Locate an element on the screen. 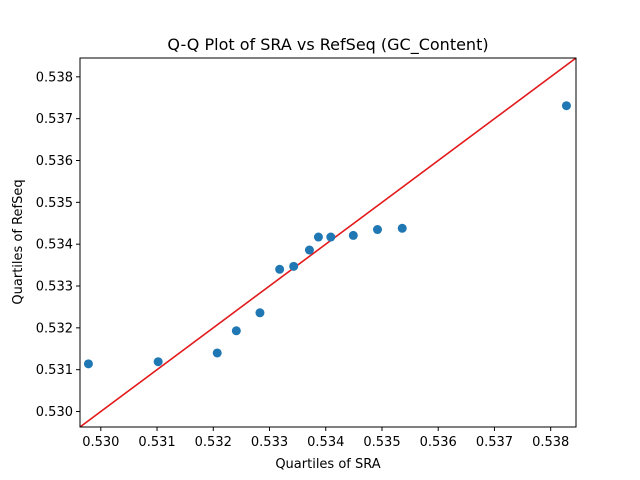  y-tick-label: 0.536 is located at coordinates (54, 161).